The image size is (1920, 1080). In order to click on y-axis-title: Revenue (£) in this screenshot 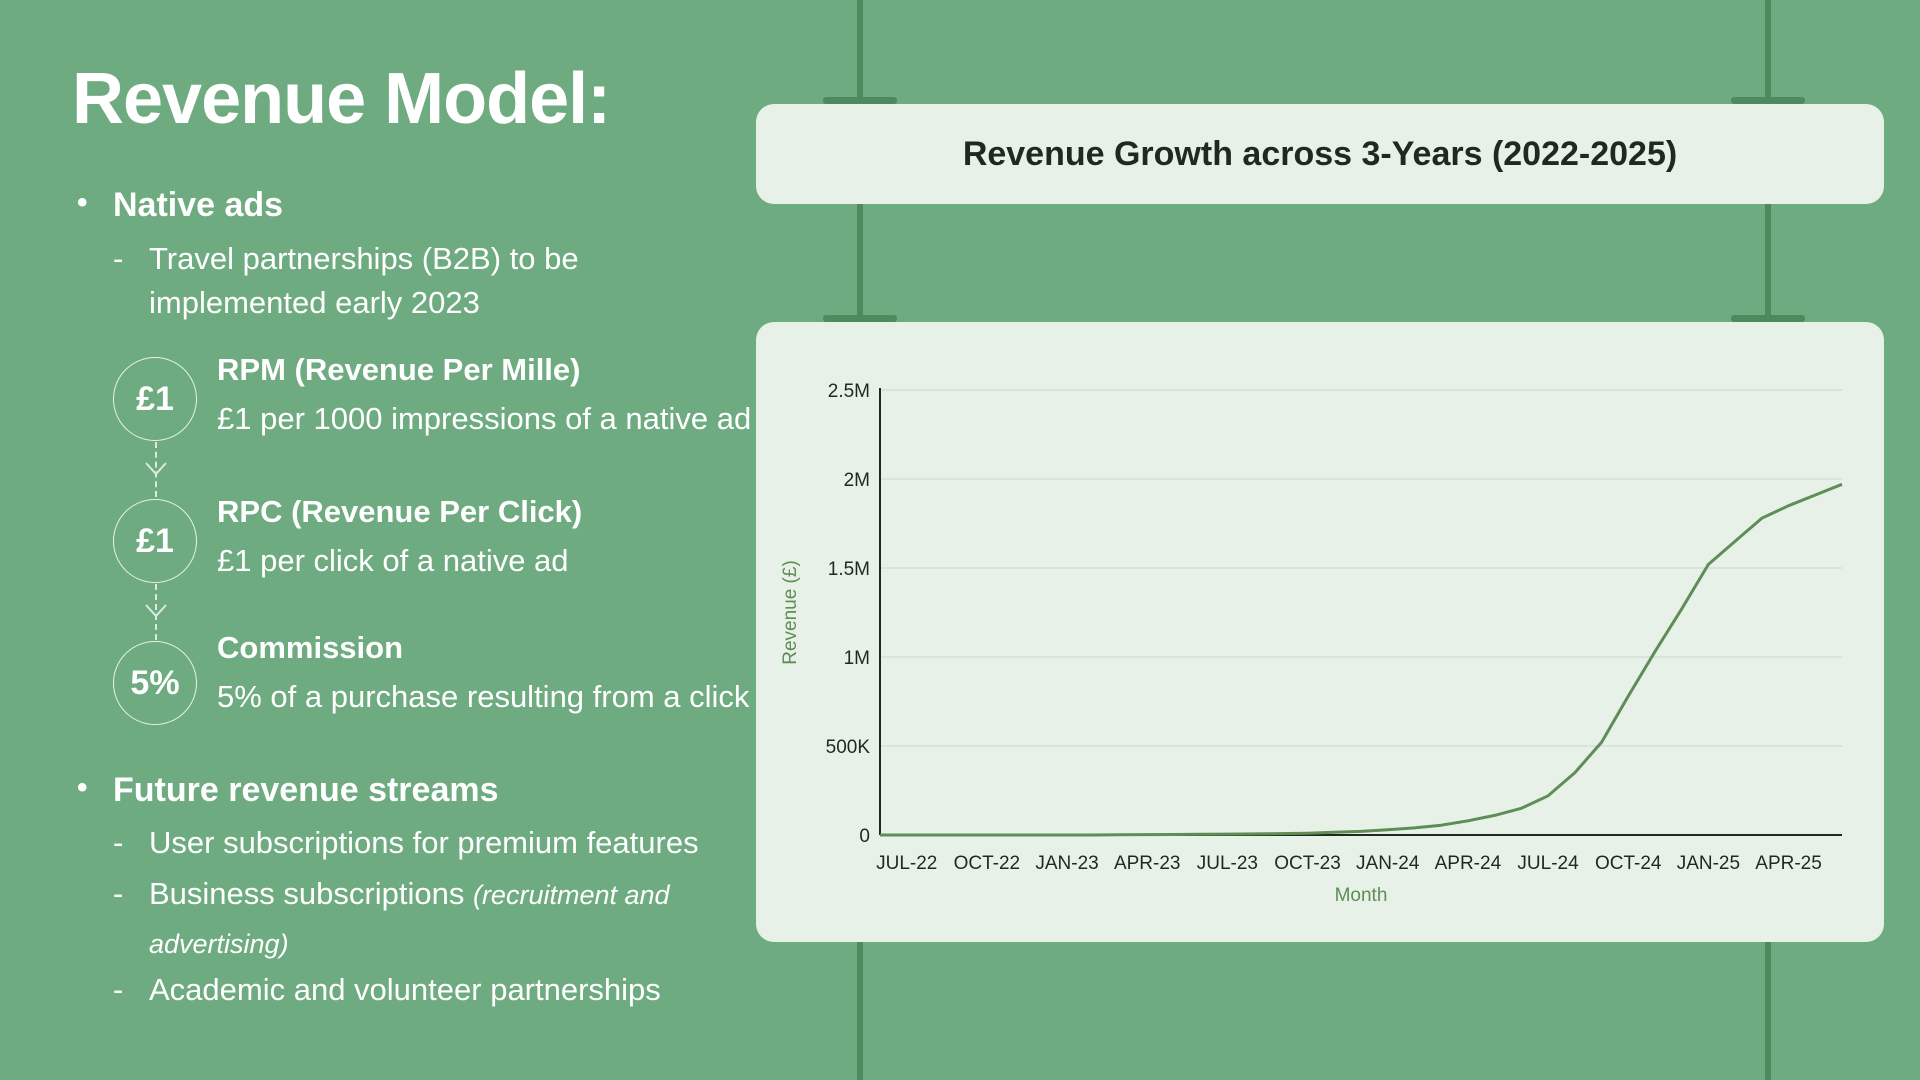, I will do `click(790, 612)`.